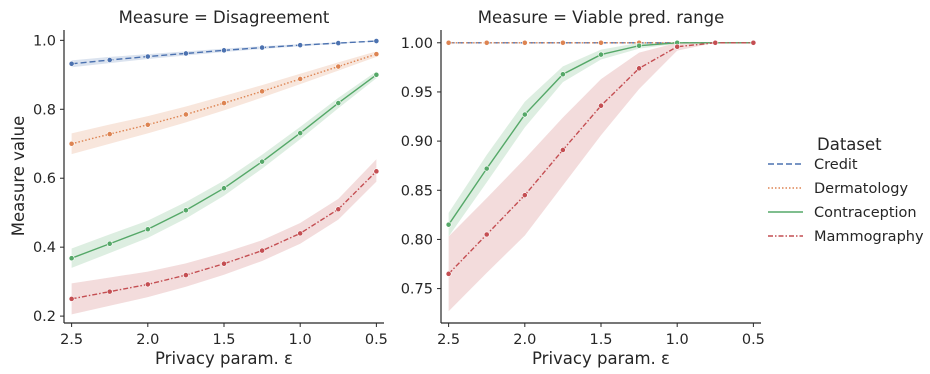 This screenshot has height=374, width=930. What do you see at coordinates (861, 189) in the screenshot?
I see `legend-label-dermatology: Dermatology` at bounding box center [861, 189].